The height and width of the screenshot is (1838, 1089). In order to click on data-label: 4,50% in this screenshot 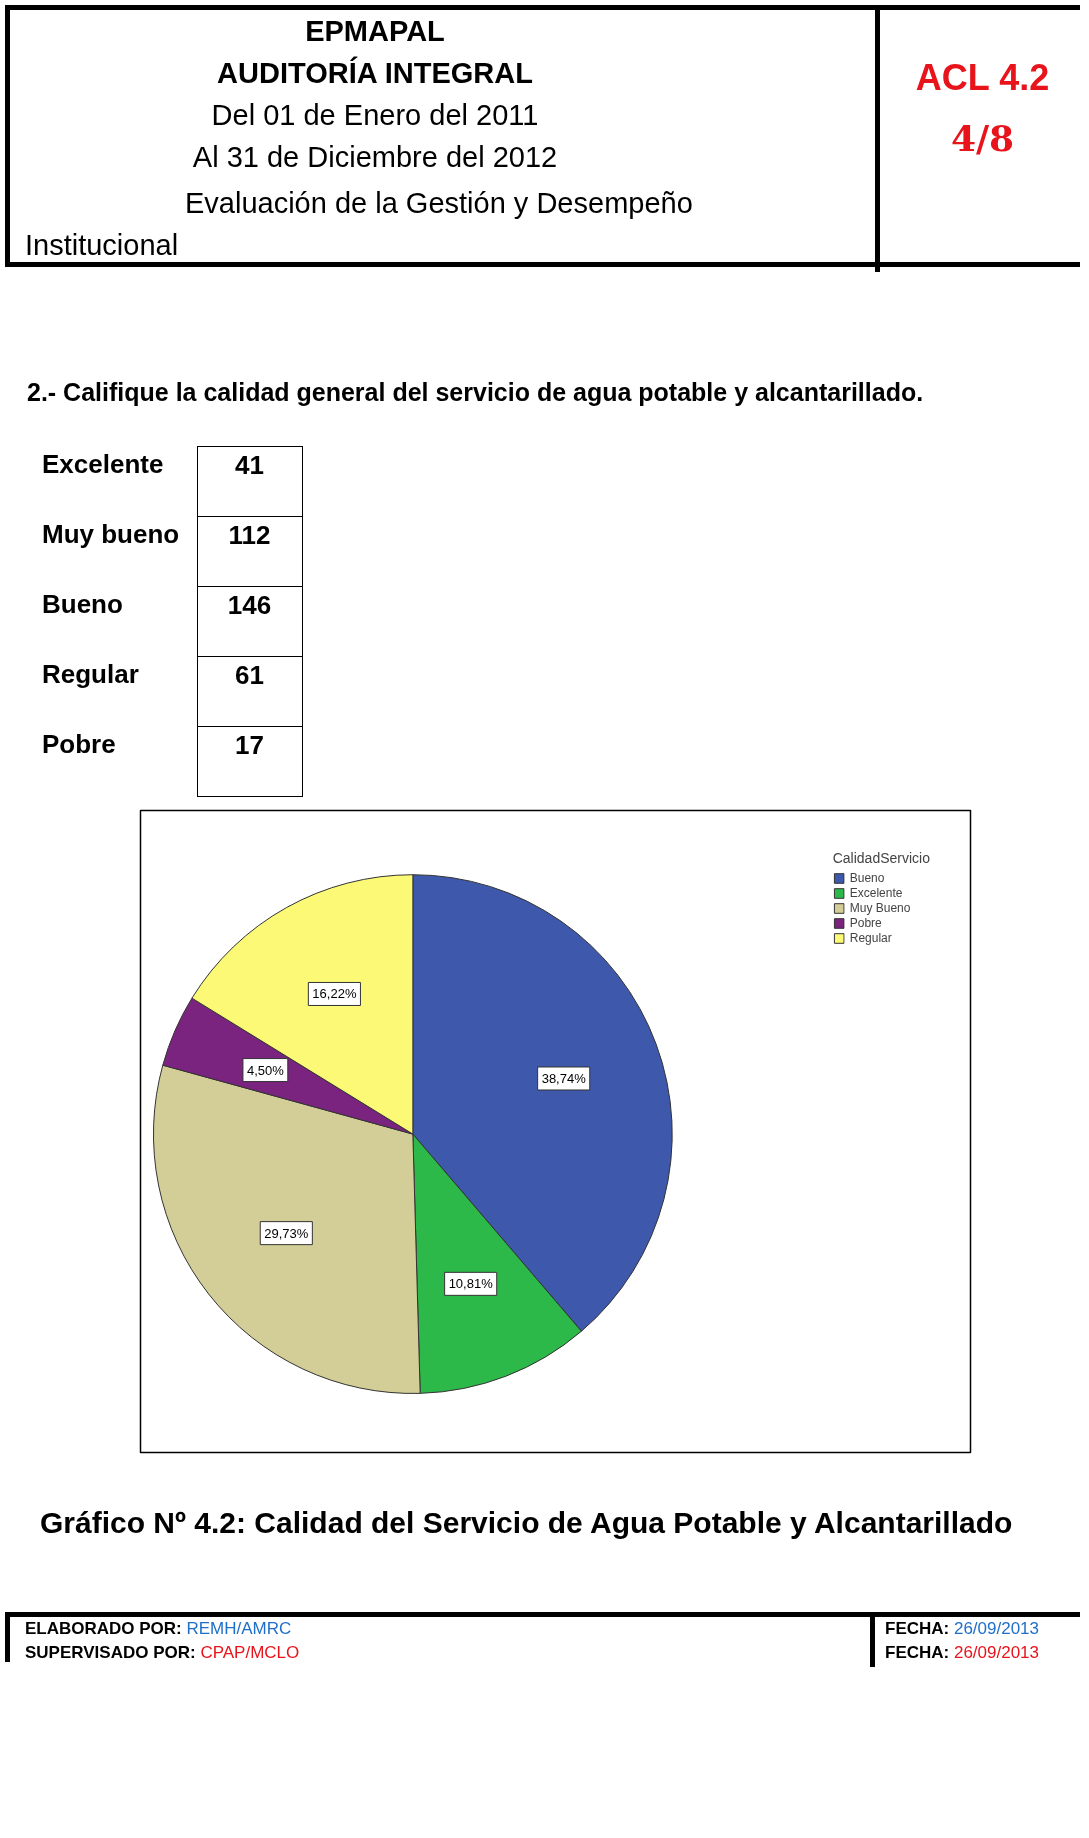, I will do `click(265, 1070)`.